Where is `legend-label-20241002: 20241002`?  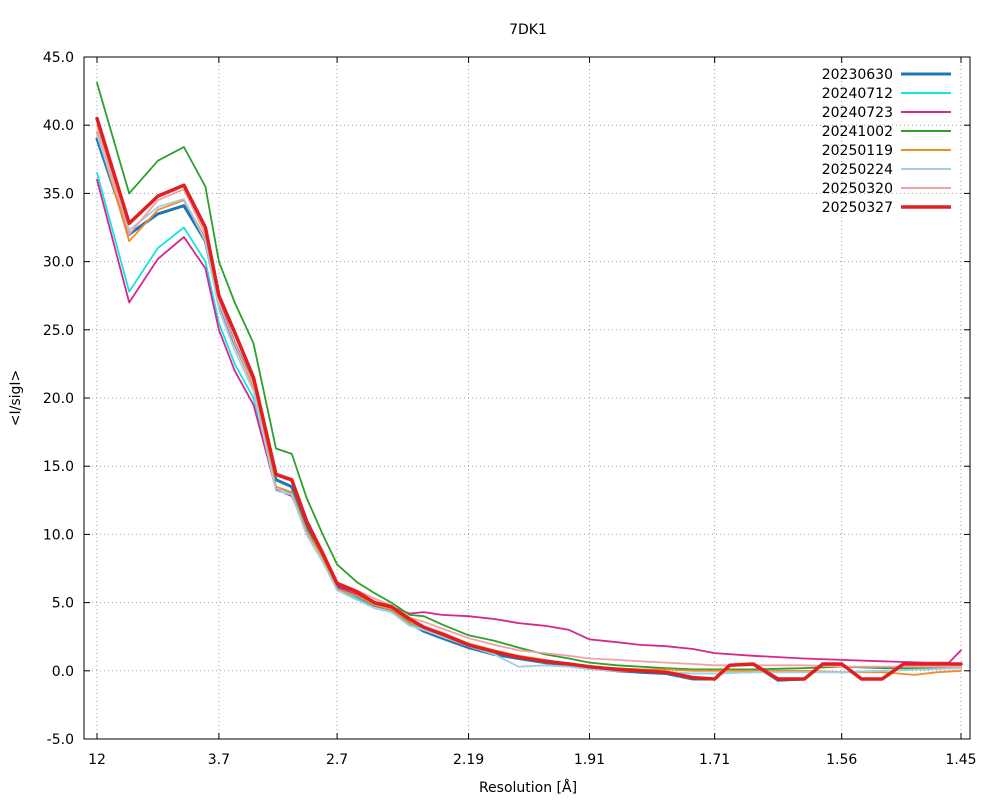
legend-label-20241002: 20241002 is located at coordinates (857, 132).